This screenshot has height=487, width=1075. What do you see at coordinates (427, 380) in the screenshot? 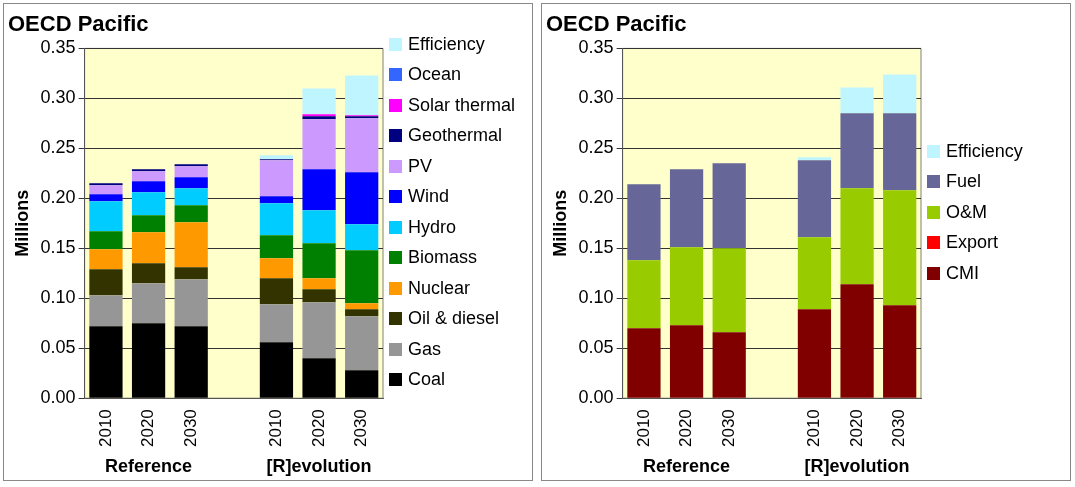
I see `legend-label: Coal` at bounding box center [427, 380].